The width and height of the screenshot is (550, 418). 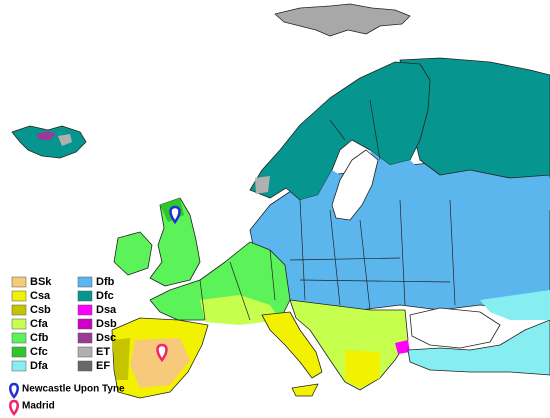 What do you see at coordinates (40, 296) in the screenshot?
I see `legend-label: Csa` at bounding box center [40, 296].